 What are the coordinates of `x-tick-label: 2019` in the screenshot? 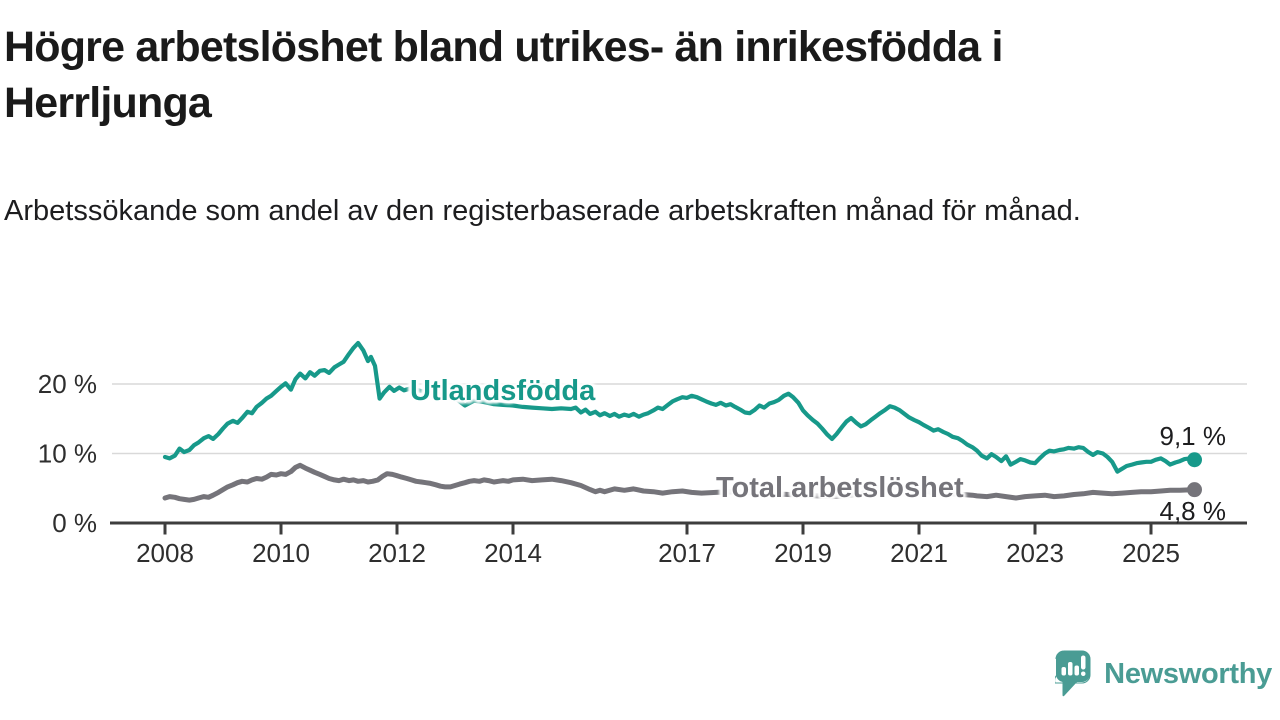 It's located at (803, 553).